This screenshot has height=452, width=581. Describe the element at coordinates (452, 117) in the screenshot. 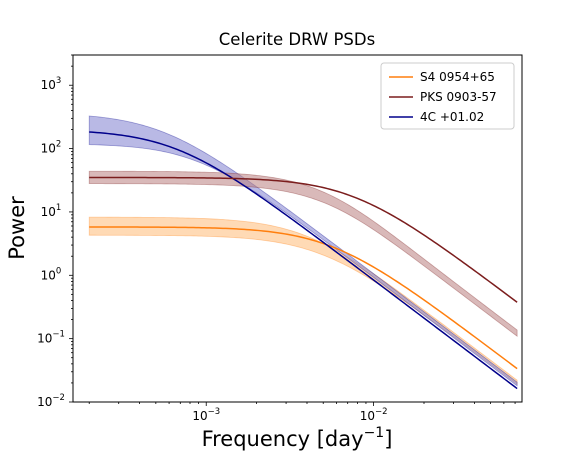

I see `legend-label: 4C +01.02` at that location.